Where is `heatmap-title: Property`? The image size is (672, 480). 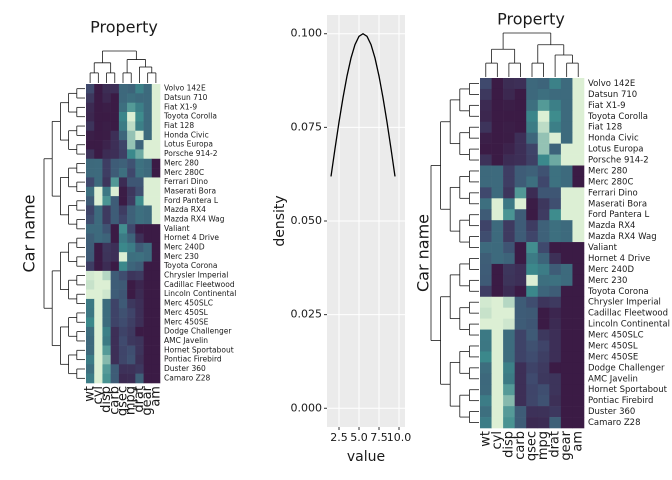 heatmap-title: Property is located at coordinates (531, 19).